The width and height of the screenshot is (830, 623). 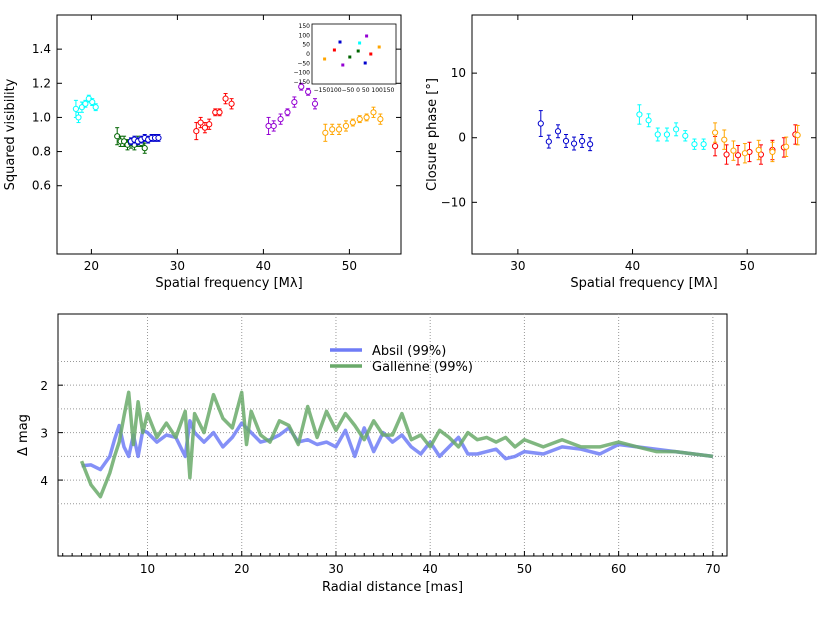 What do you see at coordinates (618, 569) in the screenshot?
I see `x-tick-label: 60` at bounding box center [618, 569].